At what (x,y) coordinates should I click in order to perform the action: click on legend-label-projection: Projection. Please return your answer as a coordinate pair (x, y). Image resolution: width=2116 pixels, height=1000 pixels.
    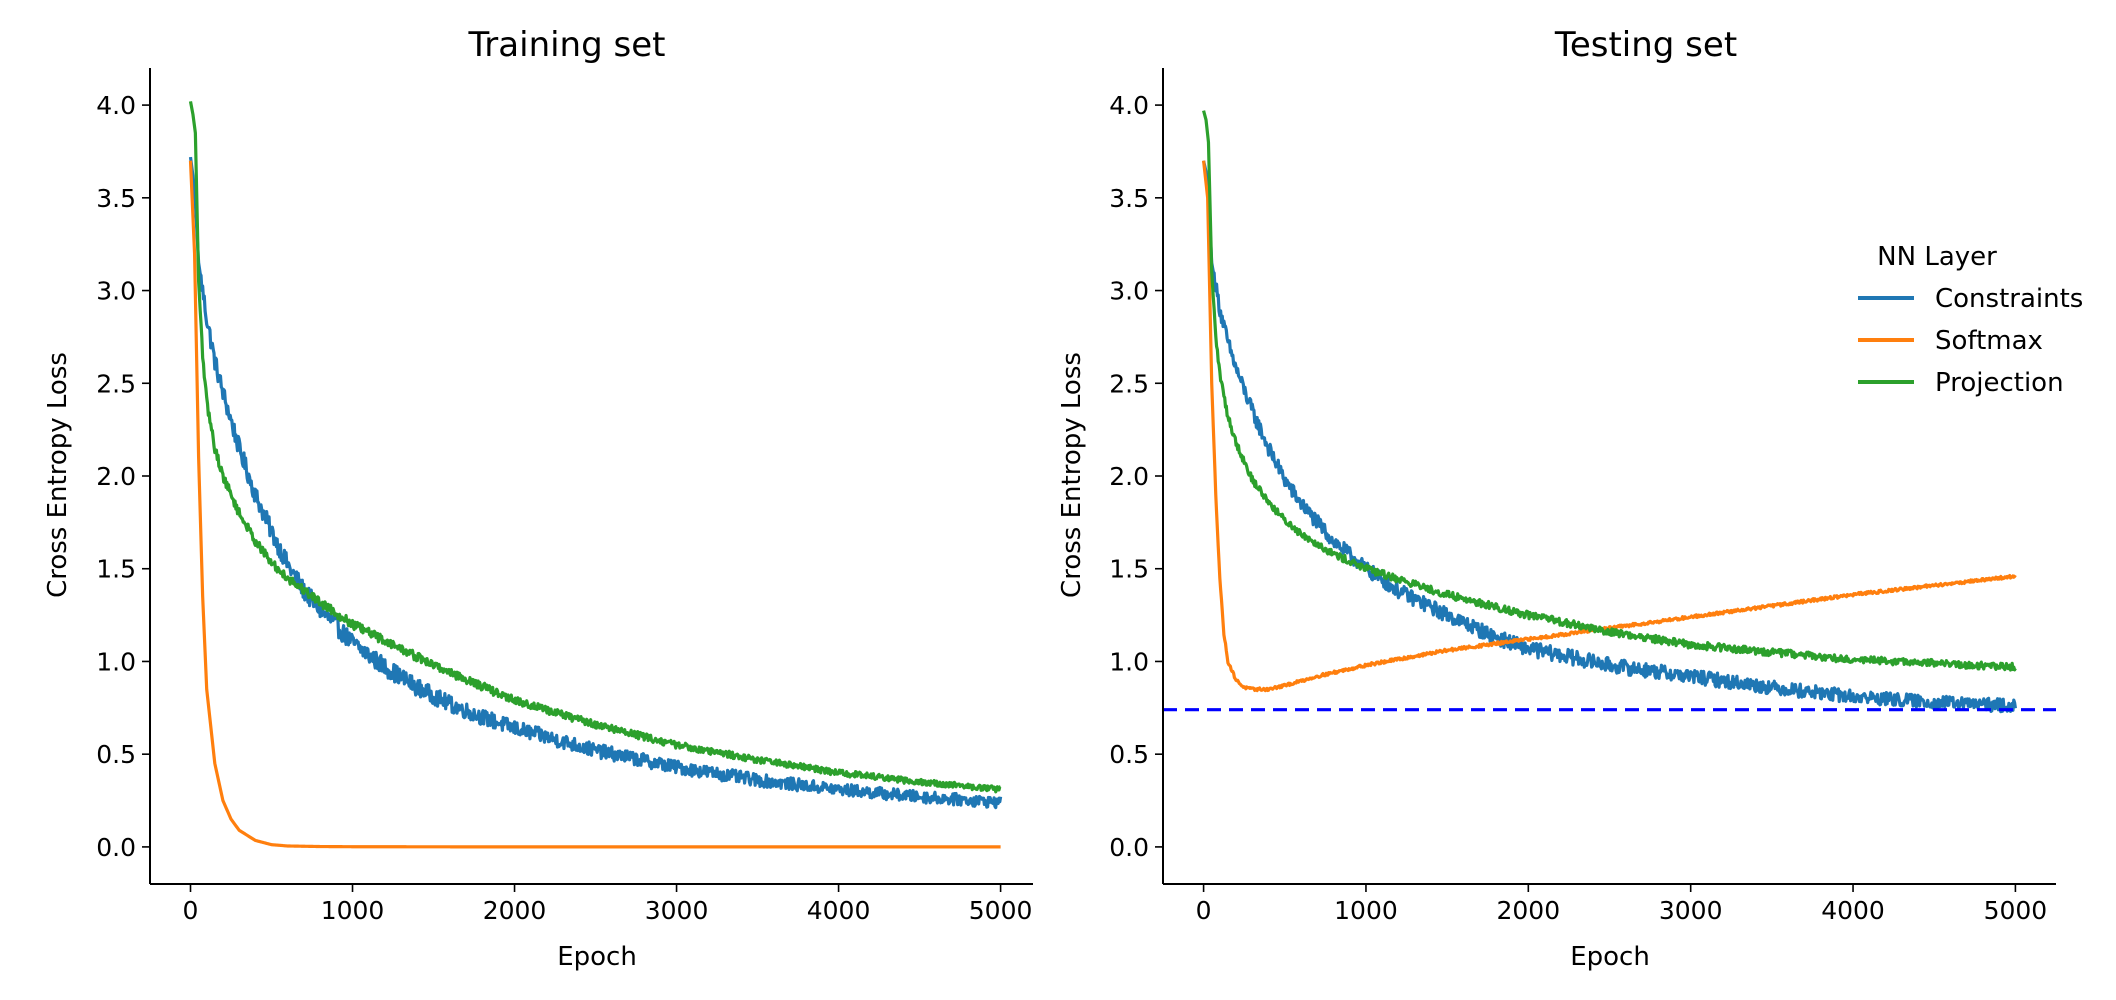
    Looking at the image, I should click on (1999, 383).